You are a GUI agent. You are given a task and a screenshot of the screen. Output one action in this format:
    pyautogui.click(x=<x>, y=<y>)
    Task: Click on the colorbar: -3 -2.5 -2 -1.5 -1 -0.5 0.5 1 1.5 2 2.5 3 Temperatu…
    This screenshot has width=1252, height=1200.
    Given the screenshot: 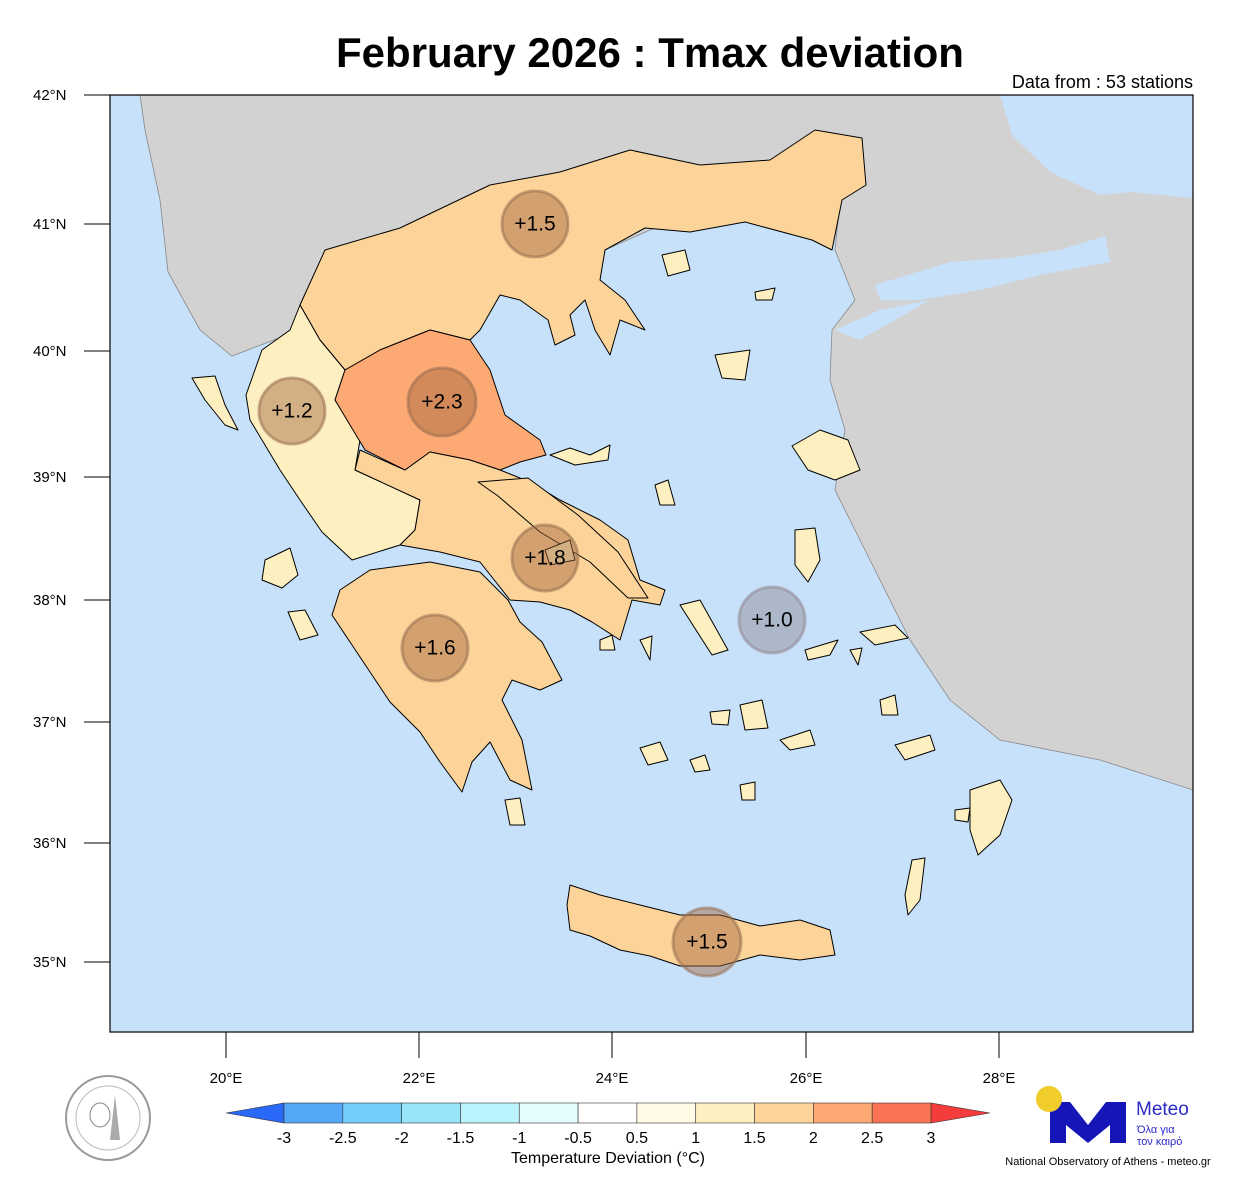 What is the action you would take?
    pyautogui.click(x=608, y=1134)
    